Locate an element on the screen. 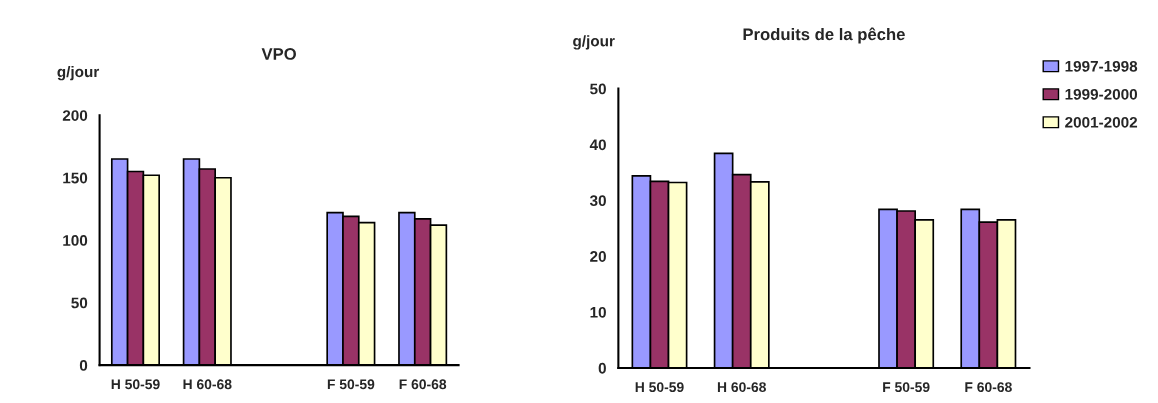  legend-label: 1997-1998 is located at coordinates (1101, 66).